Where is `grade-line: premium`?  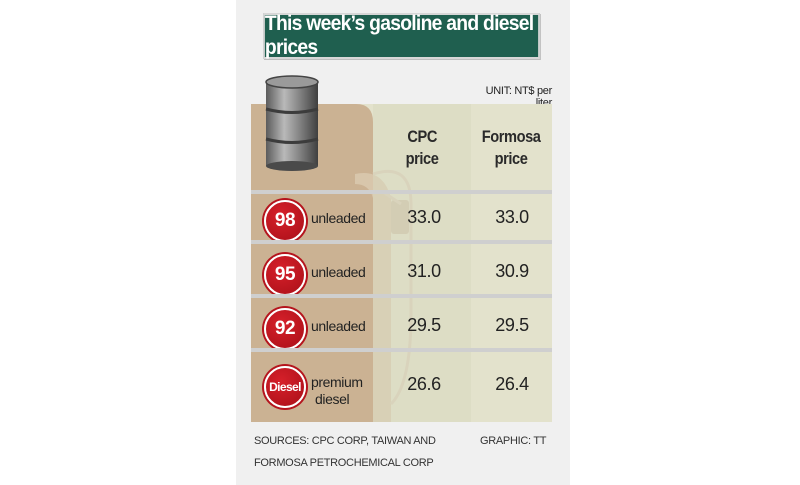
grade-line: premium is located at coordinates (337, 382).